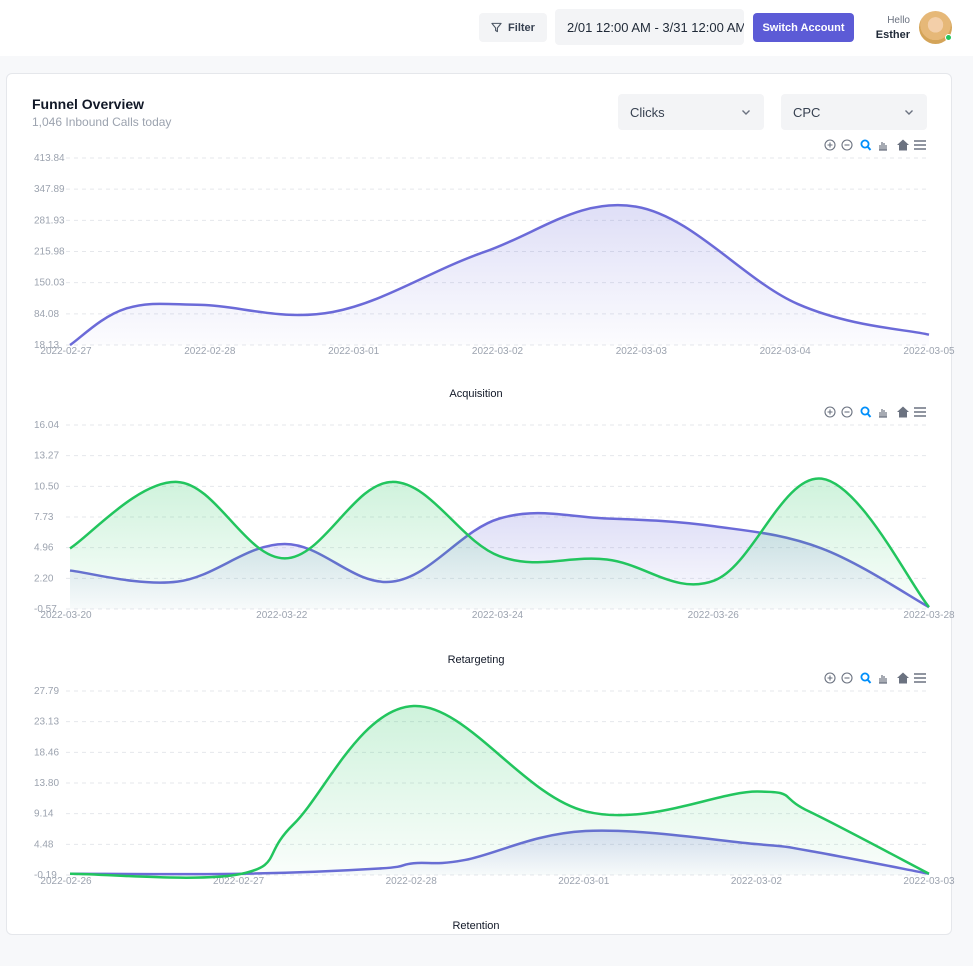  I want to click on filter-button: Filter, so click(513, 27).